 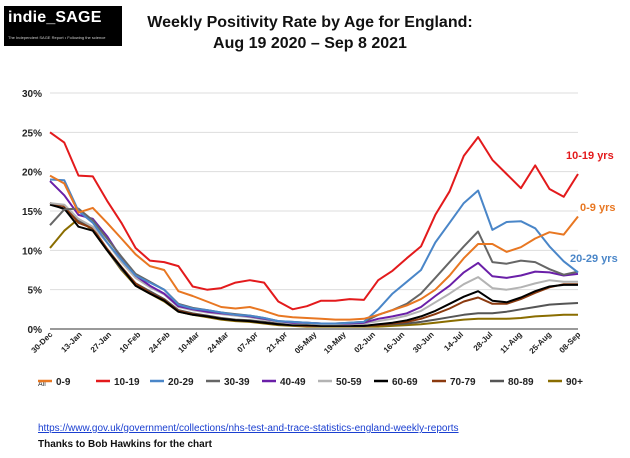 What do you see at coordinates (127, 382) in the screenshot?
I see `legend-label: 10-19` at bounding box center [127, 382].